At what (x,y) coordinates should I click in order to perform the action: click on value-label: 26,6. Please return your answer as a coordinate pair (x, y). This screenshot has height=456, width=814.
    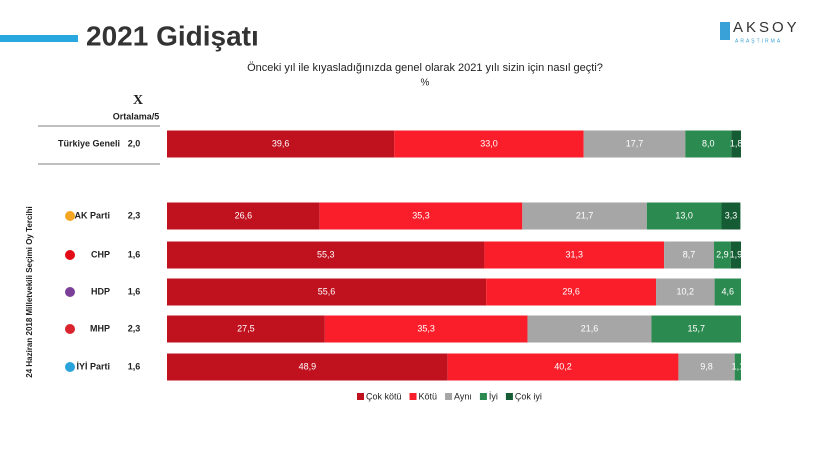
    Looking at the image, I should click on (244, 215).